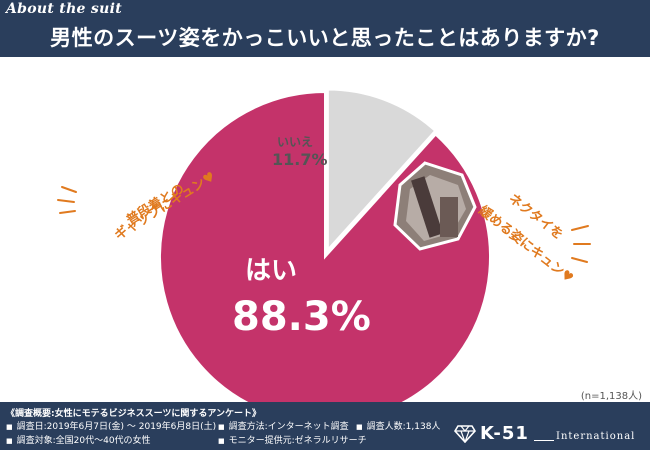 The image size is (650, 450). Describe the element at coordinates (504, 433) in the screenshot. I see `brand-name: K-51` at that location.